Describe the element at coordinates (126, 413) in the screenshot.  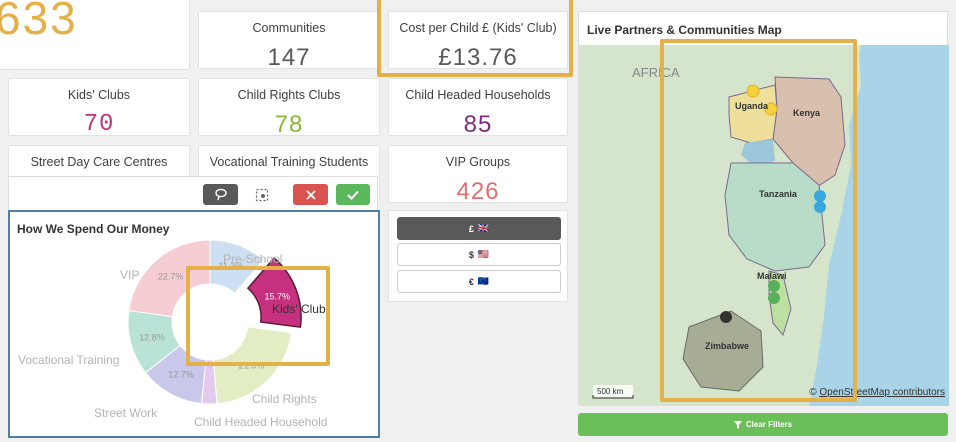
I see `slice-label-street-work: Street Work` at that location.